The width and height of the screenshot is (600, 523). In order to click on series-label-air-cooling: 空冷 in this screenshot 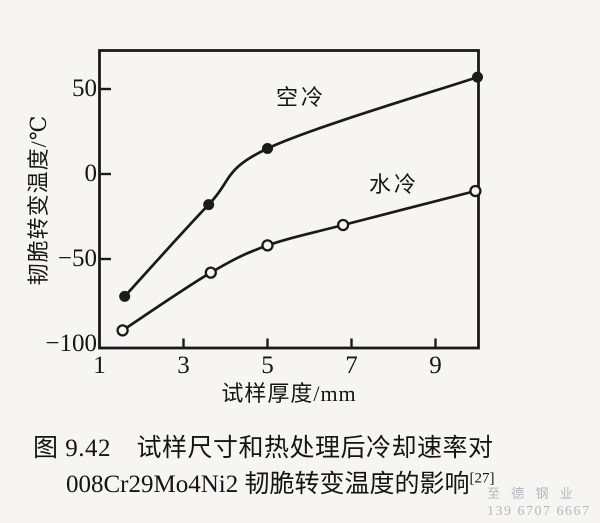, I will do `click(301, 97)`.